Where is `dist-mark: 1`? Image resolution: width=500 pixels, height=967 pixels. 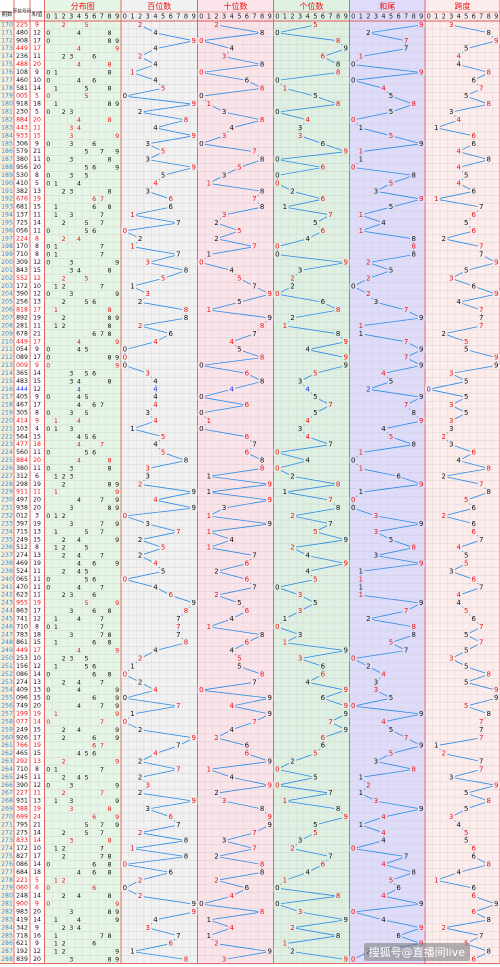 dist-mark: 1 is located at coordinates (56, 920).